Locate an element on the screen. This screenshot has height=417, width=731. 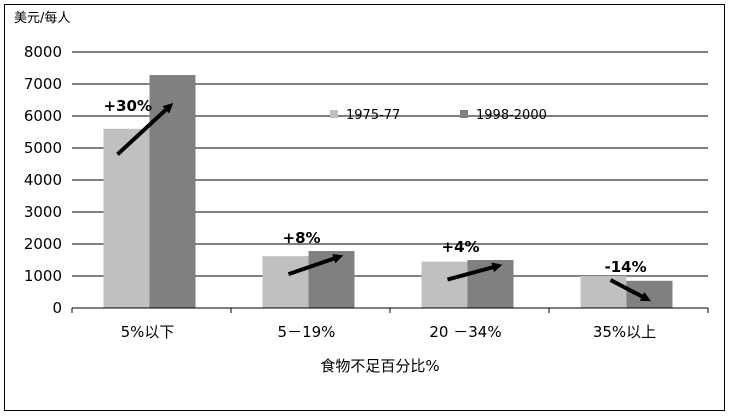
x-axis-label: 食物不足百分比% is located at coordinates (379, 366).